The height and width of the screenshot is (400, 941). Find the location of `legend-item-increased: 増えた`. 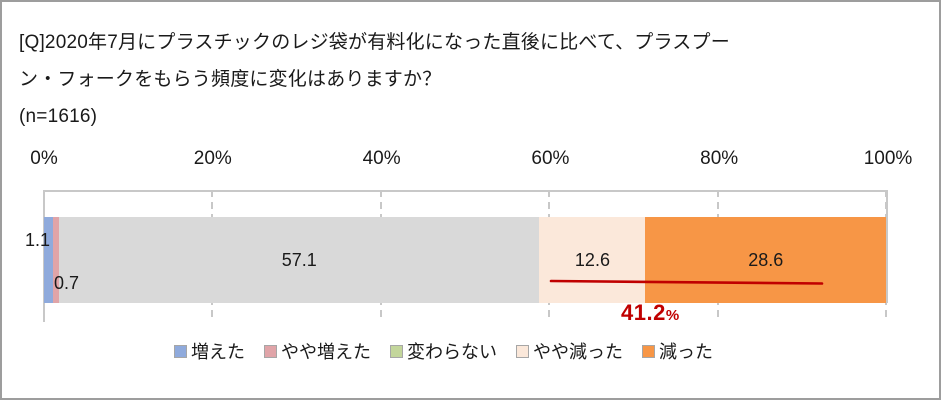

legend-item-increased: 増えた is located at coordinates (209, 351).